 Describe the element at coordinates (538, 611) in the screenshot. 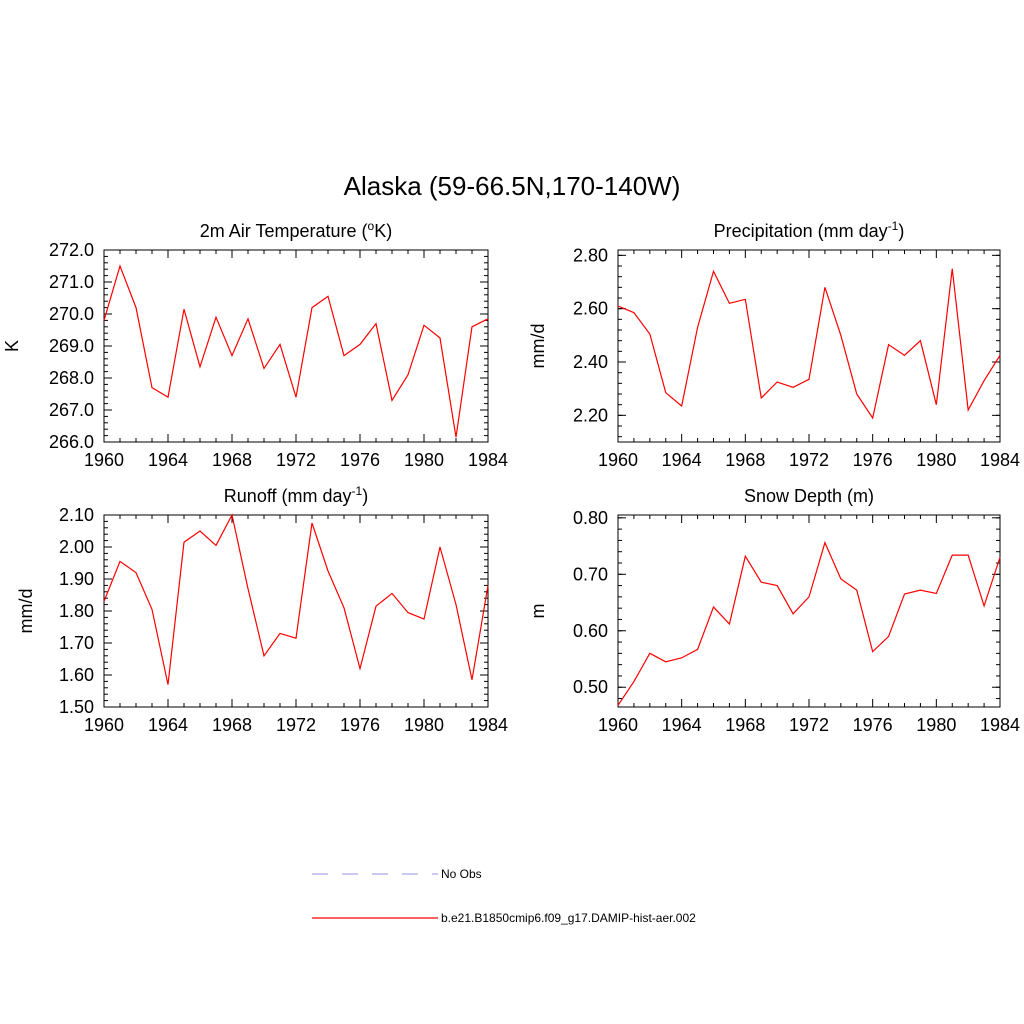

I see `y-axis-label: m` at that location.